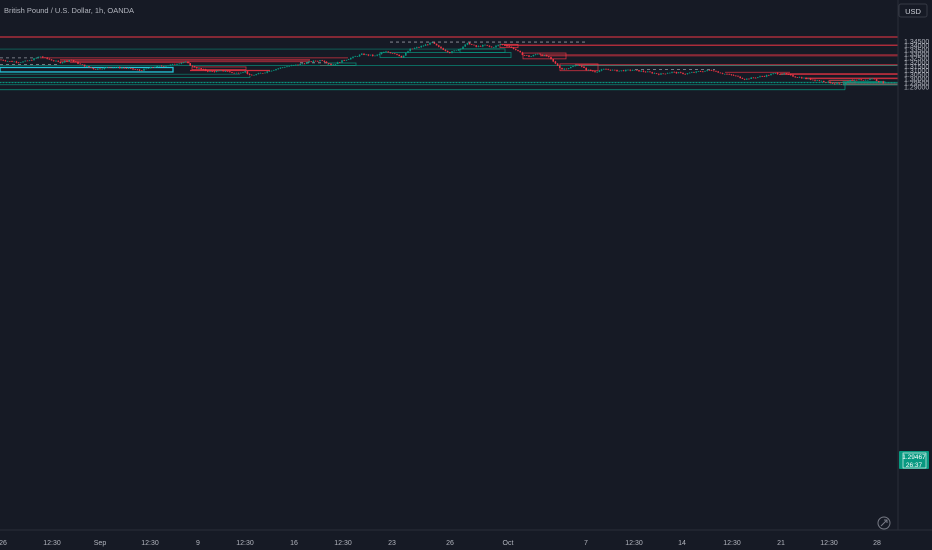 This screenshot has width=932, height=550. Describe the element at coordinates (916, 75) in the screenshot. I see `price-tick-label: 1.30500` at that location.